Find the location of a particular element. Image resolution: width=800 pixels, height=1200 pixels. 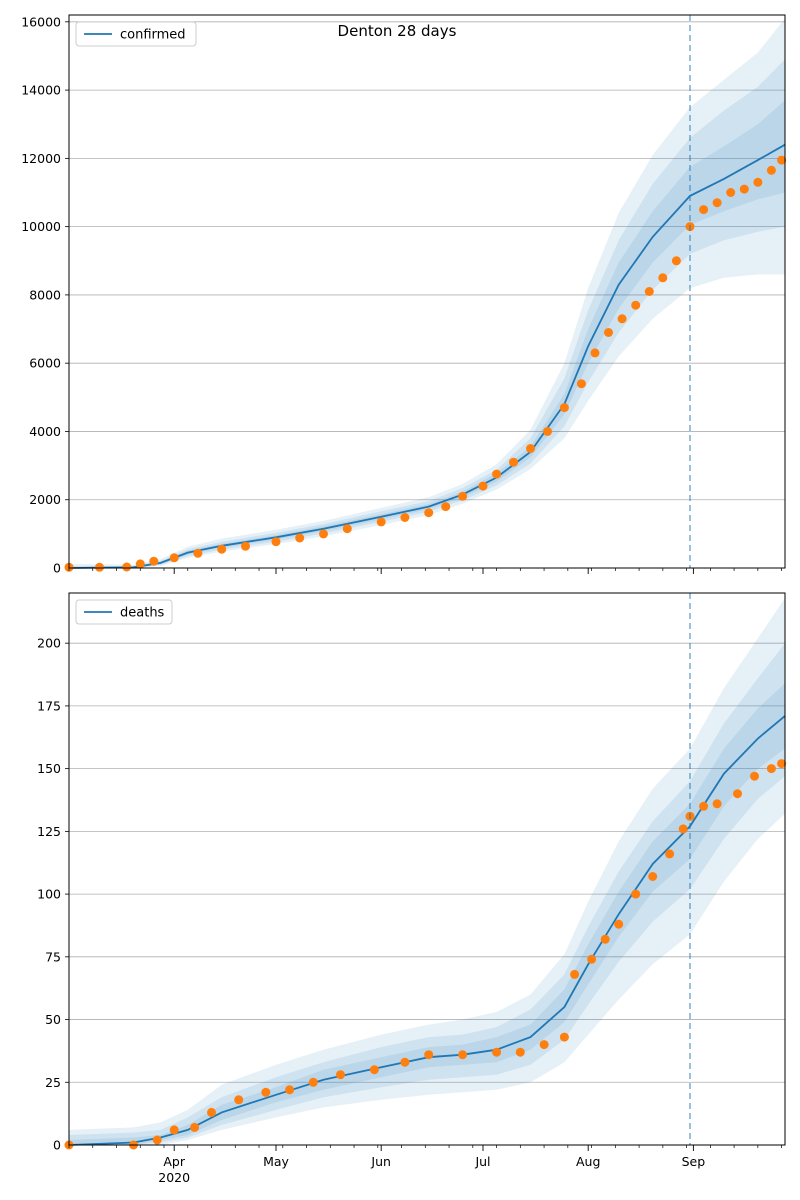

y-tick-label: 125 is located at coordinates (49, 831).